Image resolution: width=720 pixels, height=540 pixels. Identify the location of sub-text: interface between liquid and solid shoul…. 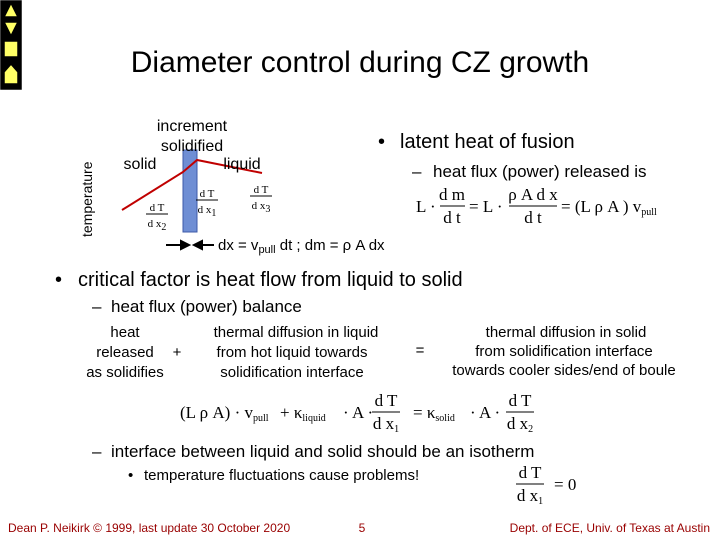
(322, 451).